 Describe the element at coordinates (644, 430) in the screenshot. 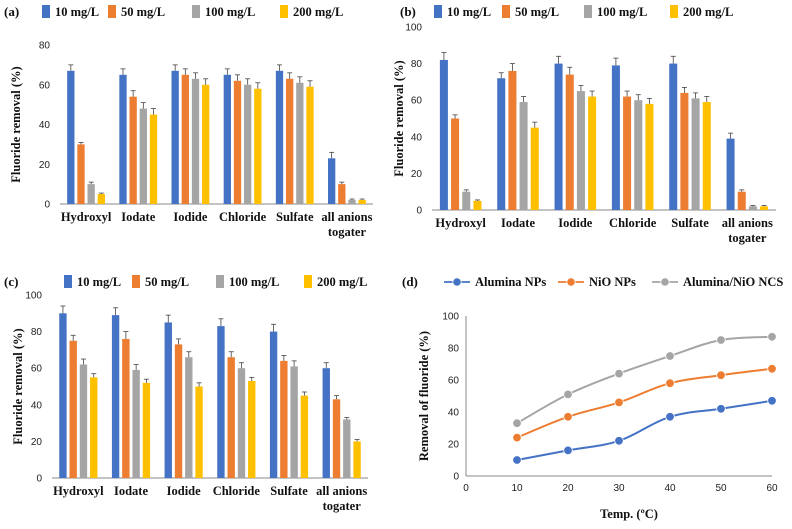

I see `series-line-alumina-nps` at that location.